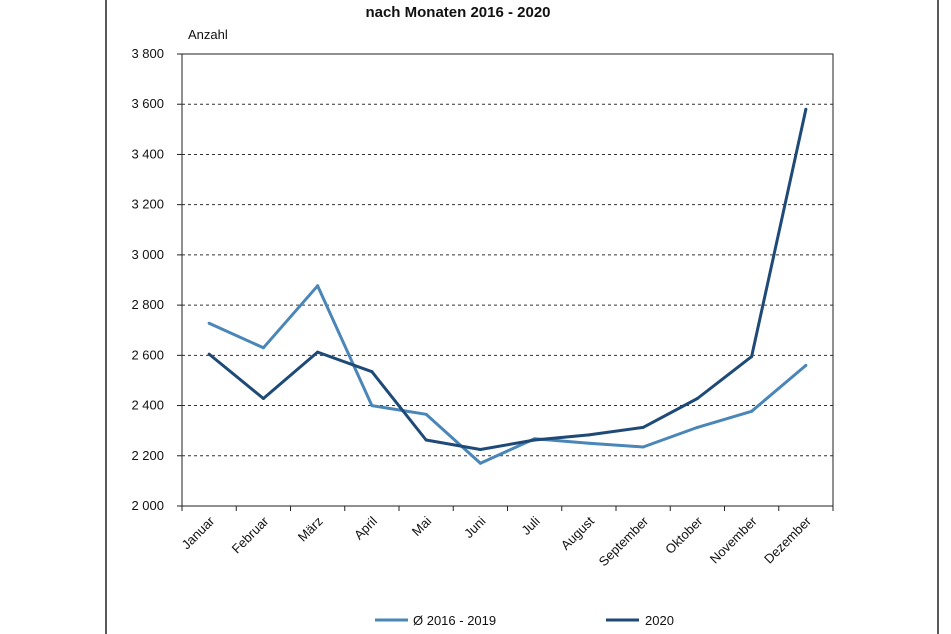 Image resolution: width=951 pixels, height=634 pixels. I want to click on y-tick-label: 3 200, so click(147, 204).